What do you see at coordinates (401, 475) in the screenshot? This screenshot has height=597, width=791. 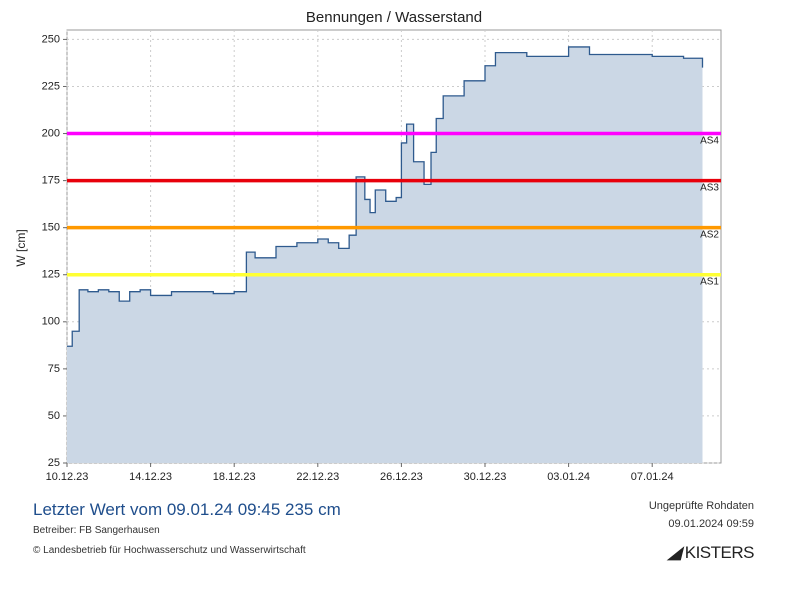 I see `x-tick-label: 26.12.23` at bounding box center [401, 475].